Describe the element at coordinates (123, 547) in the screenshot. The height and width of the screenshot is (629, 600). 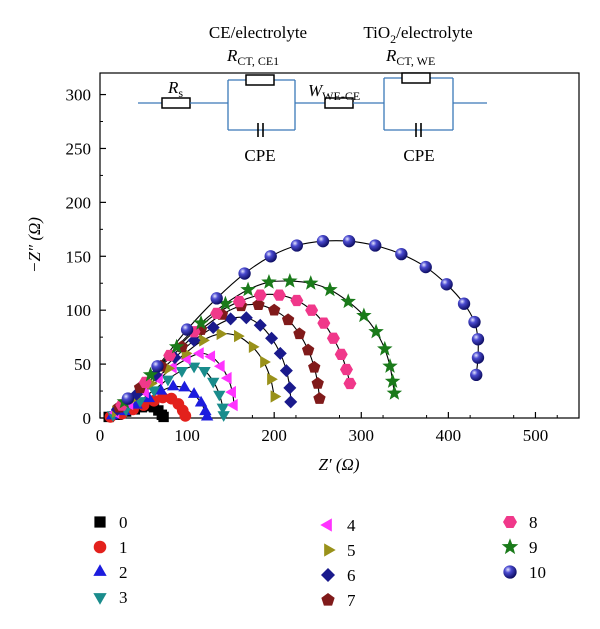
I see `legend-label-1: 1` at that location.